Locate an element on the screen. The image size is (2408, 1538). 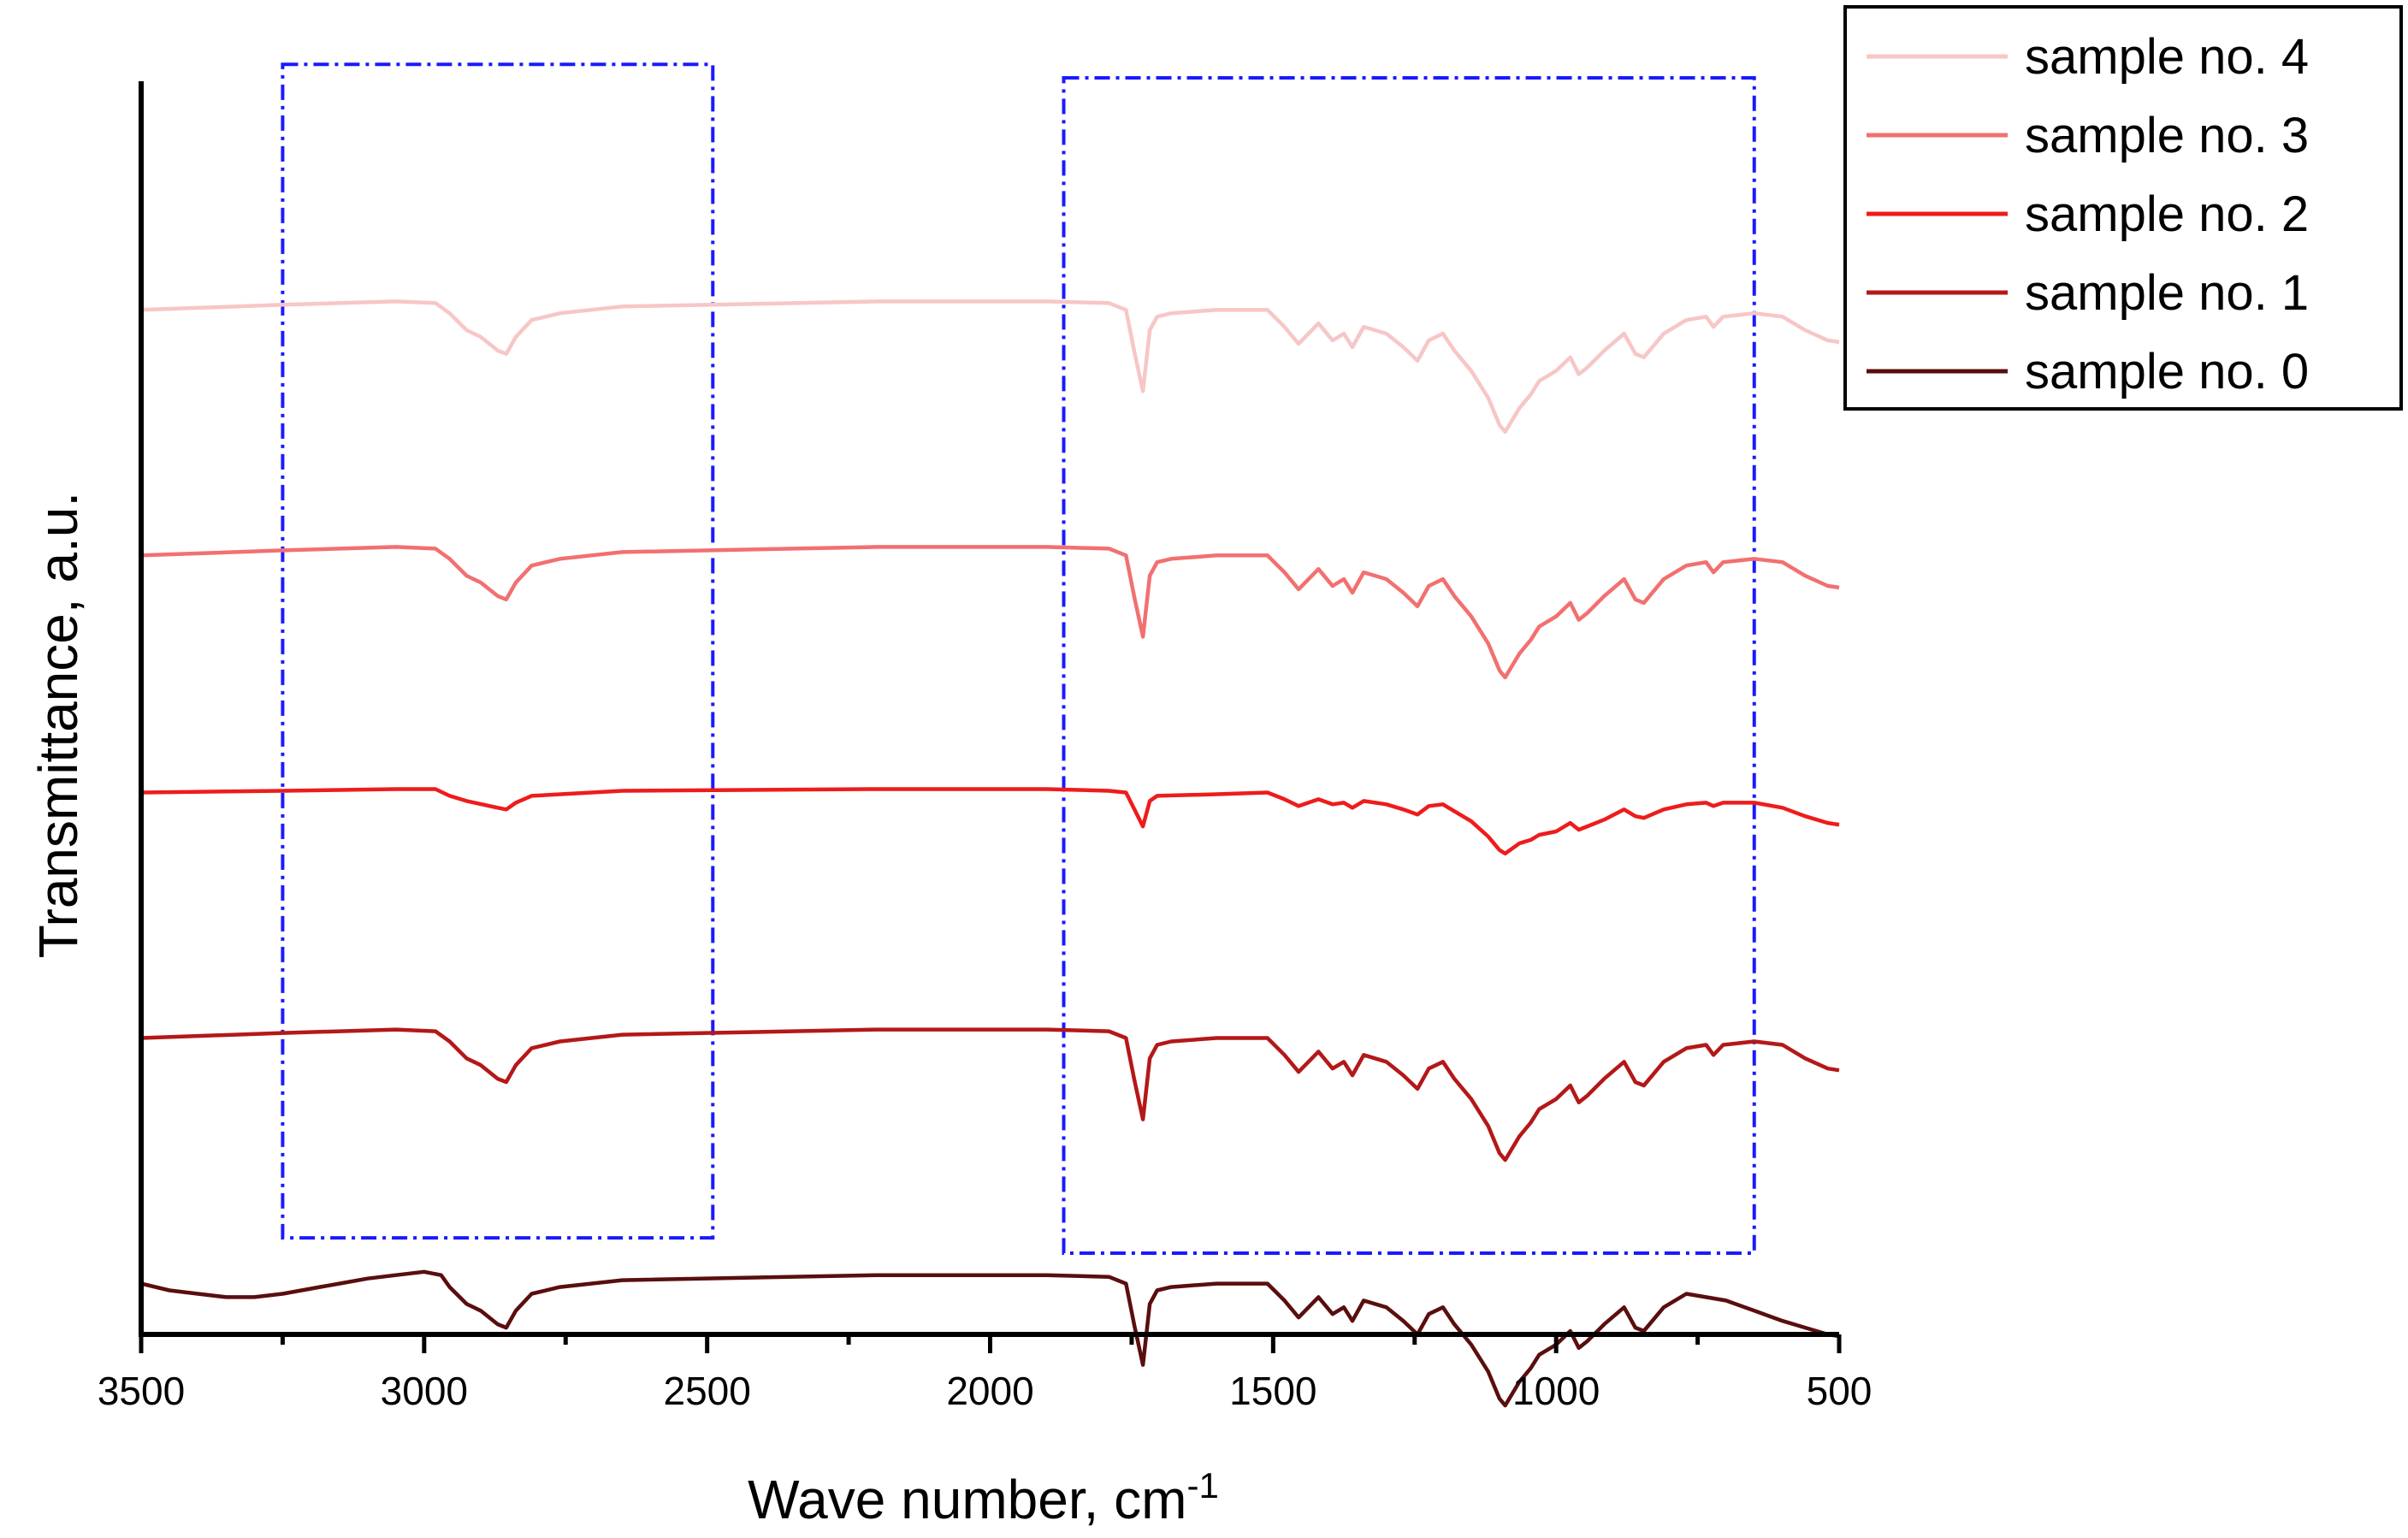
x-tick-label: 3500 is located at coordinates (141, 1391).